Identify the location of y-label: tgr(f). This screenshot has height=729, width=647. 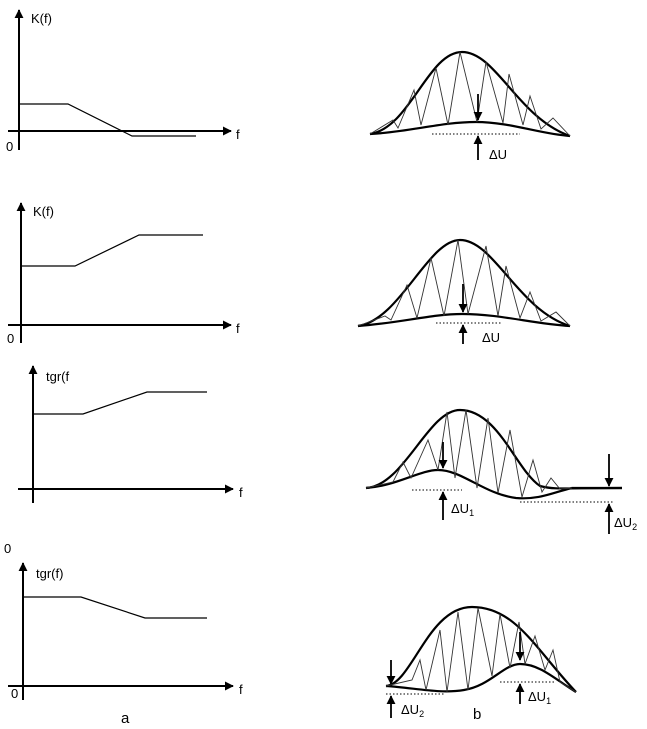
(49, 573).